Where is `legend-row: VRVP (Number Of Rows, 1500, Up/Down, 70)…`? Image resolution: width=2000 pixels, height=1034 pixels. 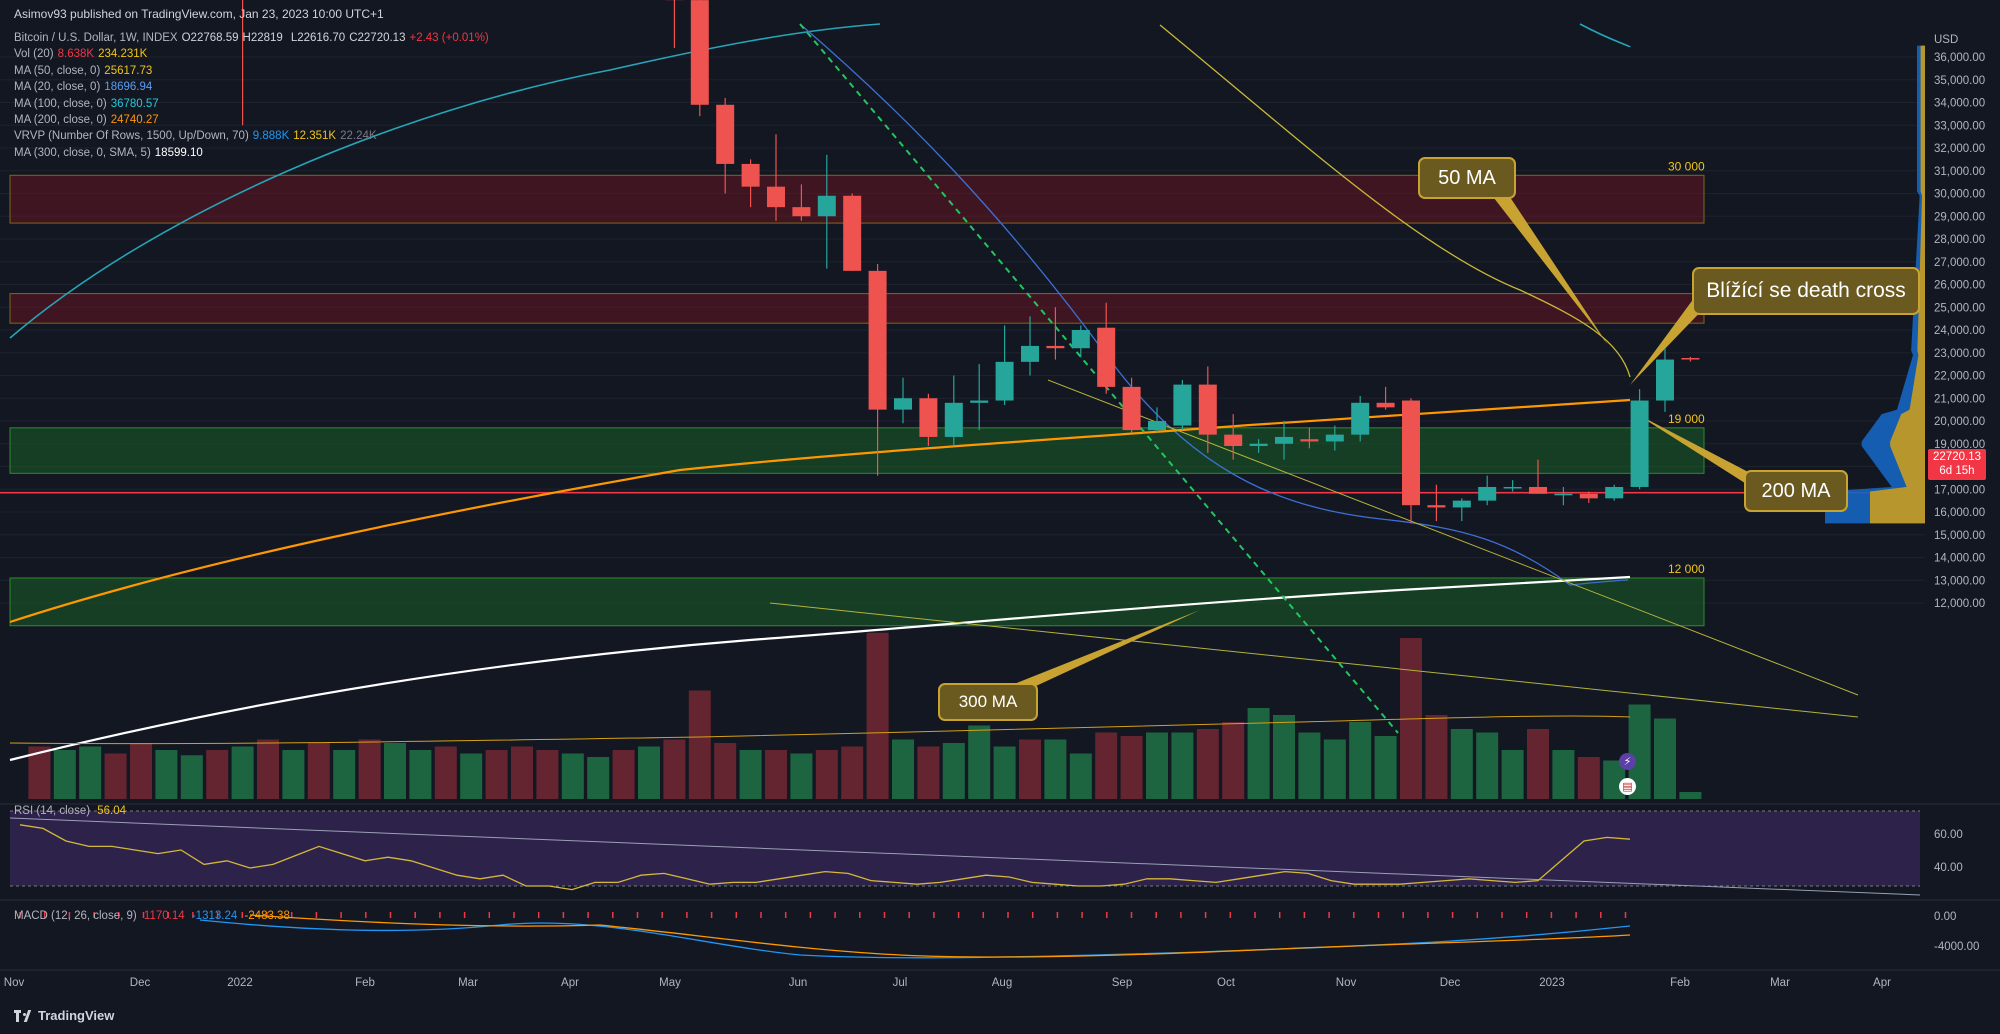
legend-row: VRVP (Number Of Rows, 1500, Up/Down, 70)… is located at coordinates (253, 136).